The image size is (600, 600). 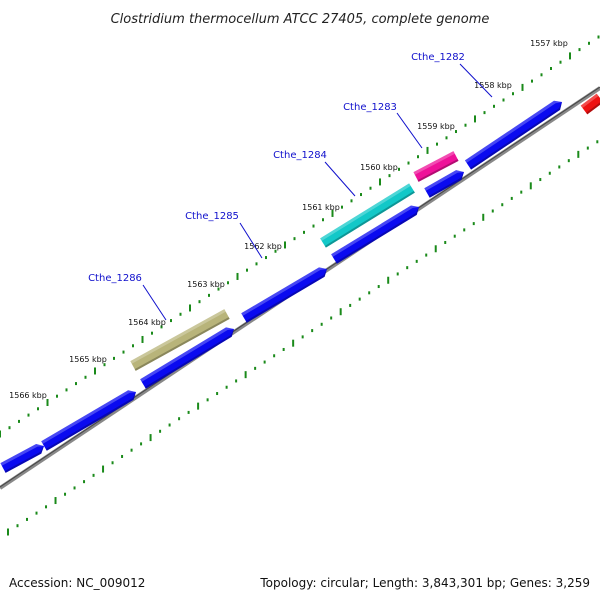 I want to click on gene-label: Cthe_1285, so click(x=212, y=216).